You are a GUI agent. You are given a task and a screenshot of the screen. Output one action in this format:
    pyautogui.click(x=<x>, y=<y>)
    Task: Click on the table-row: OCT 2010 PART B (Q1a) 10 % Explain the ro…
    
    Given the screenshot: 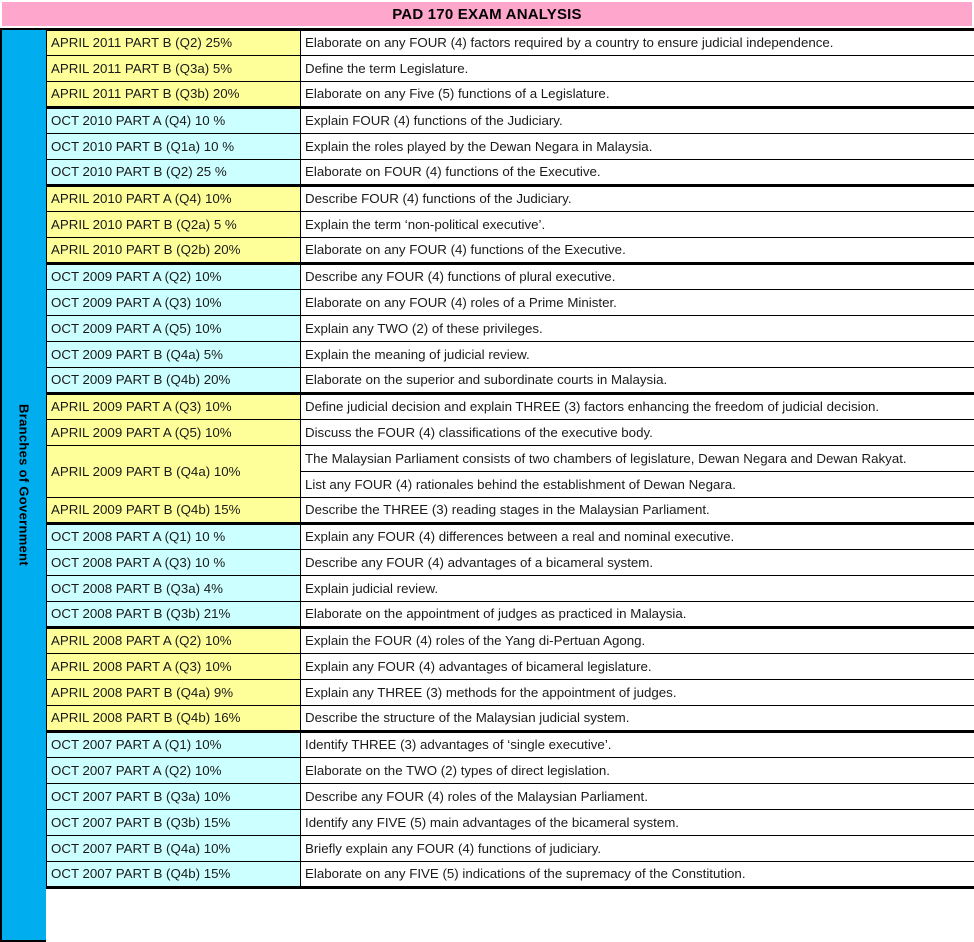 What is the action you would take?
    pyautogui.click(x=510, y=146)
    